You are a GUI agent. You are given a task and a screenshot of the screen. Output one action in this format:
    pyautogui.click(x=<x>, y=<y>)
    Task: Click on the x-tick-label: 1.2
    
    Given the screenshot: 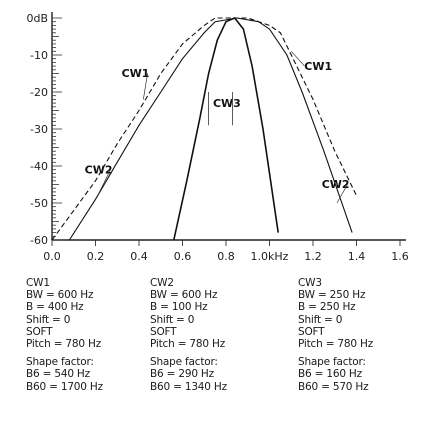 What is the action you would take?
    pyautogui.click(x=313, y=256)
    